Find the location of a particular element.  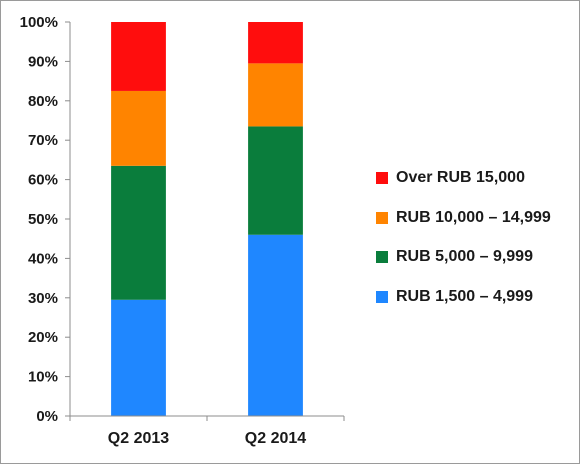

legend-item: RUB 1,500 – 4,999 is located at coordinates (463, 297).